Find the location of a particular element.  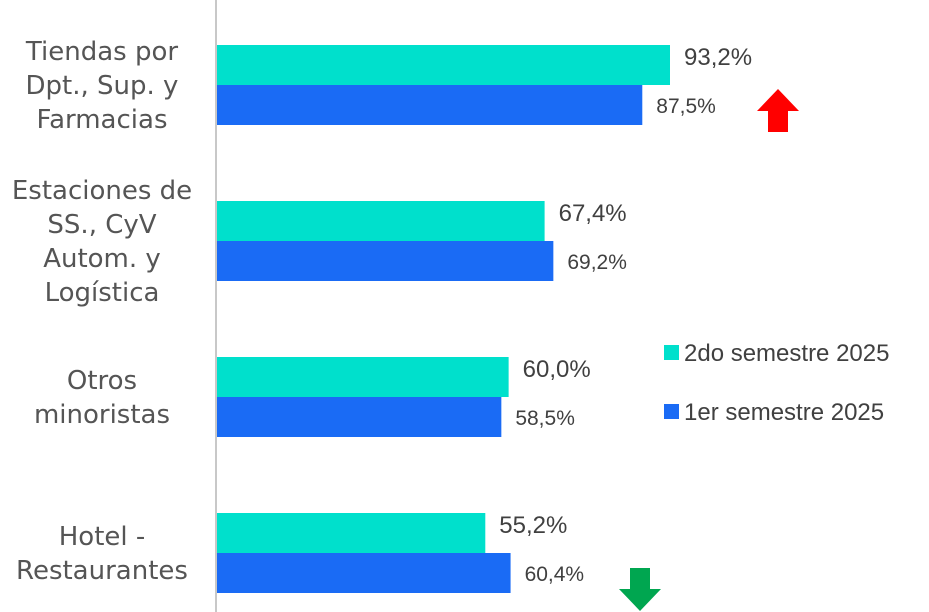

category-label-line: Estaciones de is located at coordinates (102, 191).